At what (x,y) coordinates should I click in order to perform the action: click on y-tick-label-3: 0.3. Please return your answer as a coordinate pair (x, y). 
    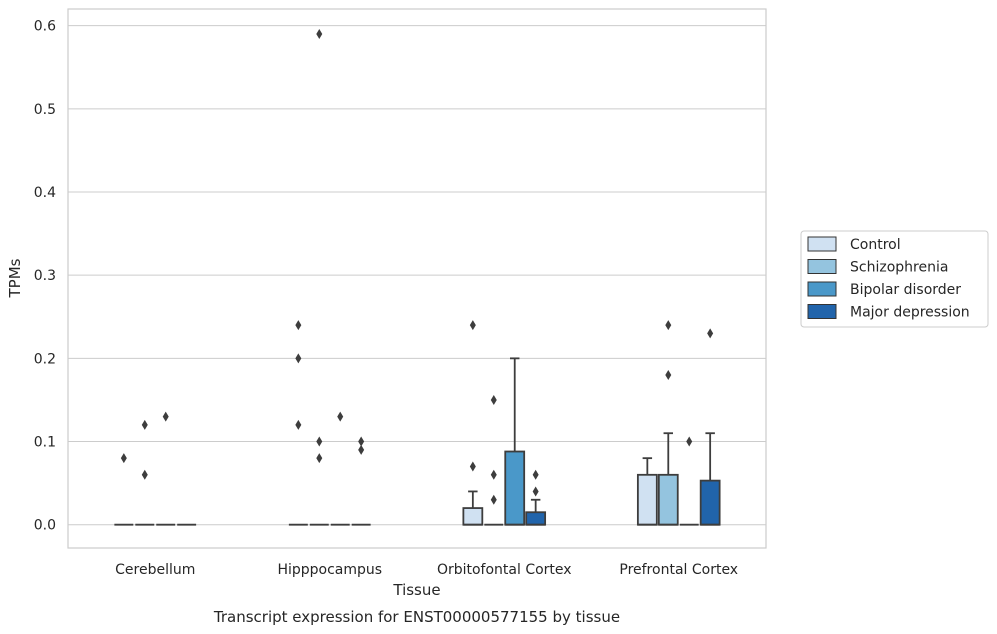
    Looking at the image, I should click on (45, 276).